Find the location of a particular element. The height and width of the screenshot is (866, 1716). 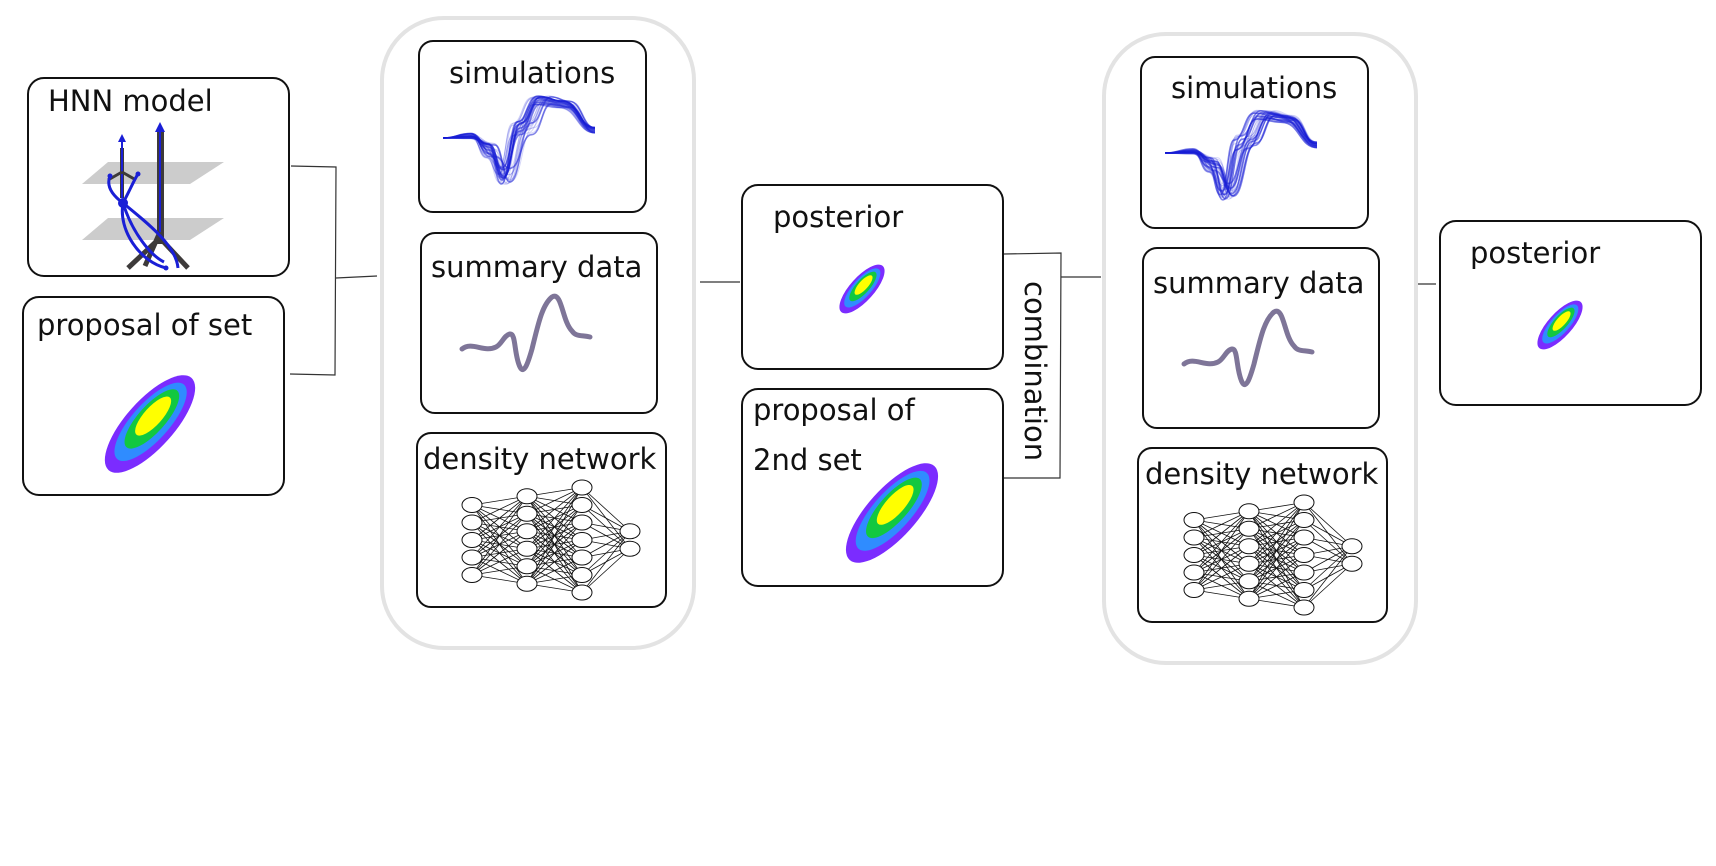

round2-group-frame is located at coordinates (1260, 348).